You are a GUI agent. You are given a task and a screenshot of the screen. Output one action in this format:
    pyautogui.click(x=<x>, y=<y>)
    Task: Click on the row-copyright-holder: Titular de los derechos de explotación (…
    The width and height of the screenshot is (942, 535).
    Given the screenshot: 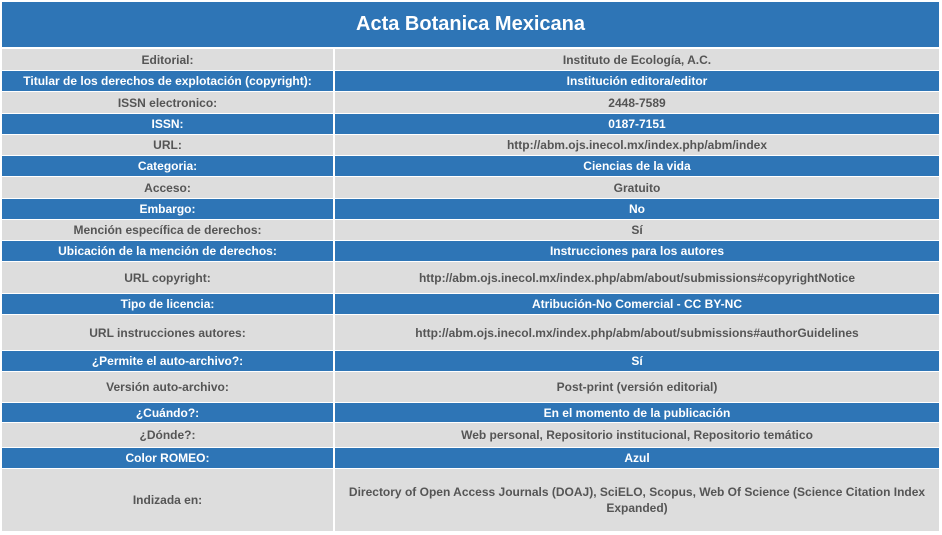 What is the action you would take?
    pyautogui.click(x=470, y=81)
    